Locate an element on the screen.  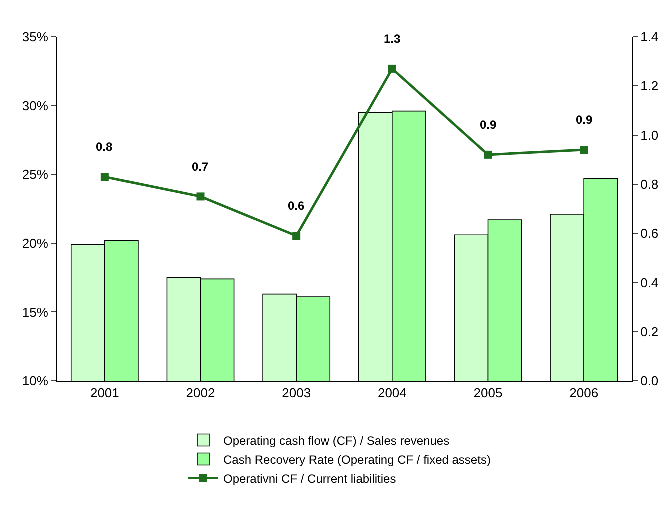
y2-tick-label: 1.0 is located at coordinates (649, 135).